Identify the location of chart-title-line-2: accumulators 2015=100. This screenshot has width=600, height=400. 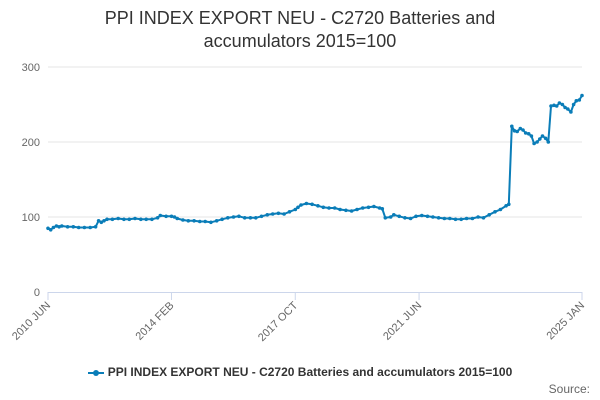
(300, 41).